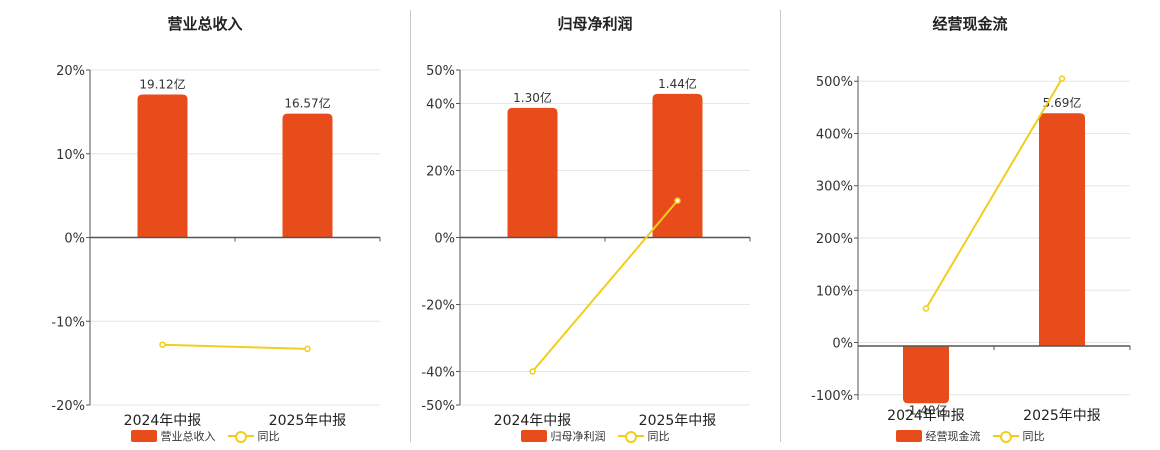  What do you see at coordinates (834, 82) in the screenshot?
I see `y-tick-label: 500%` at bounding box center [834, 82].